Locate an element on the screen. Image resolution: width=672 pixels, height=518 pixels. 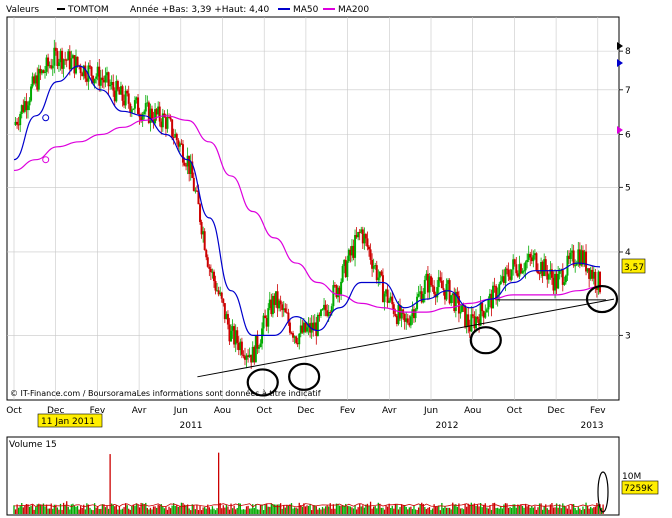
date-badge-text: 11 Jan 2011 is located at coordinates (68, 422).